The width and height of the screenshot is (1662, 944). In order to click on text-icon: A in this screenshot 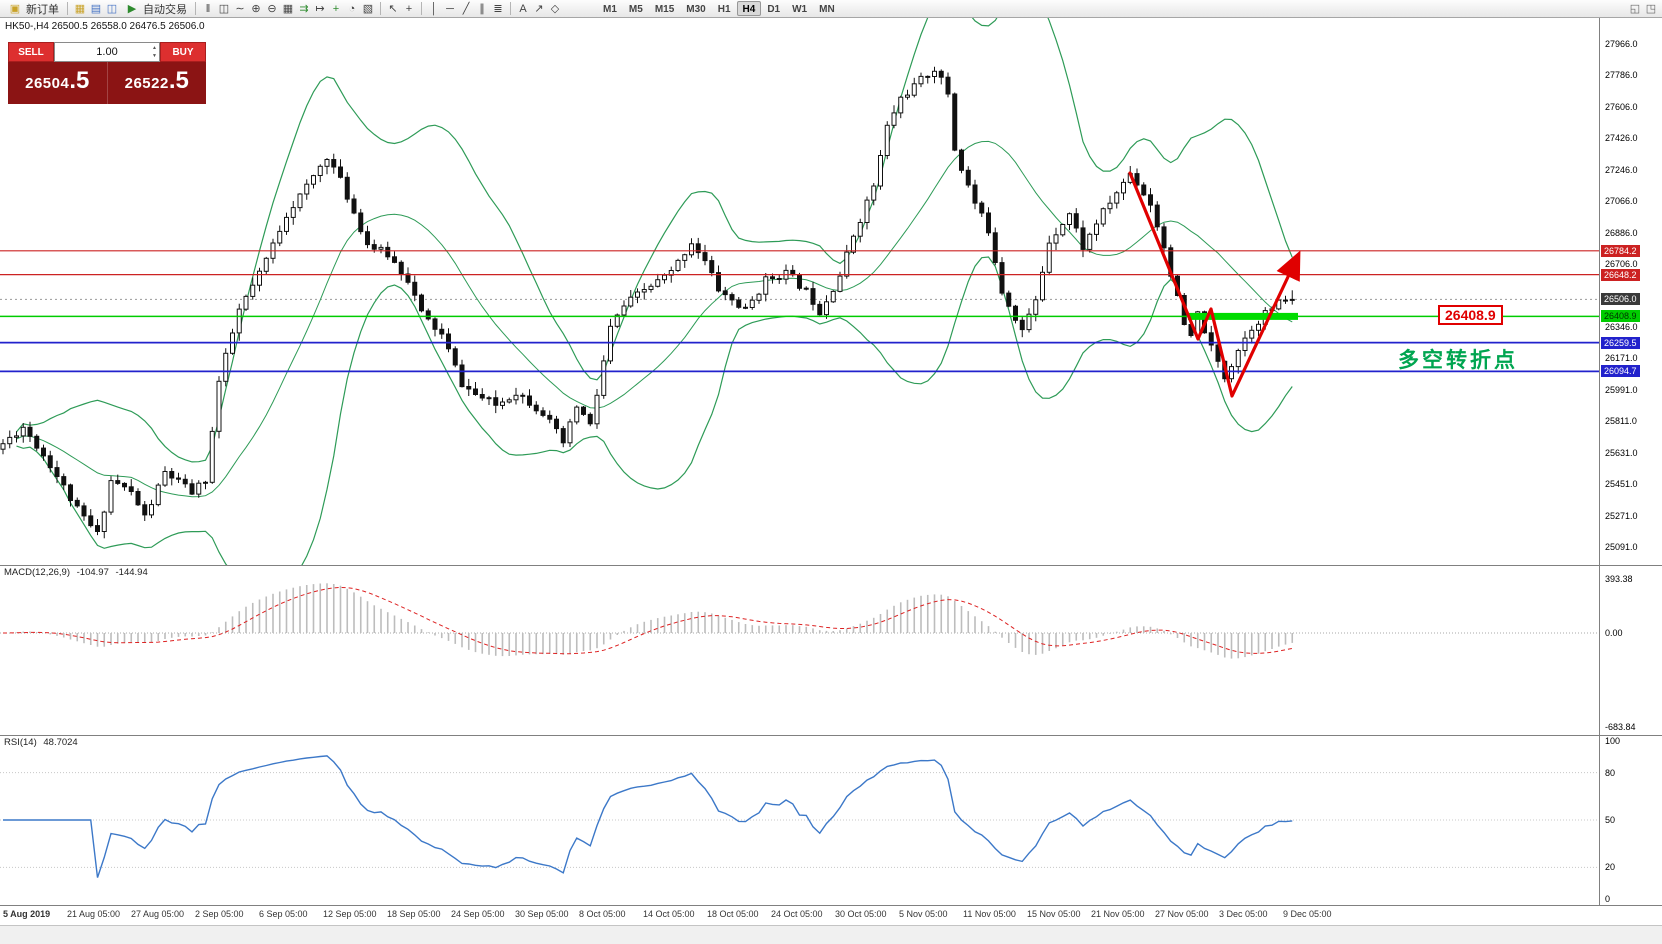, I will do `click(523, 8)`.